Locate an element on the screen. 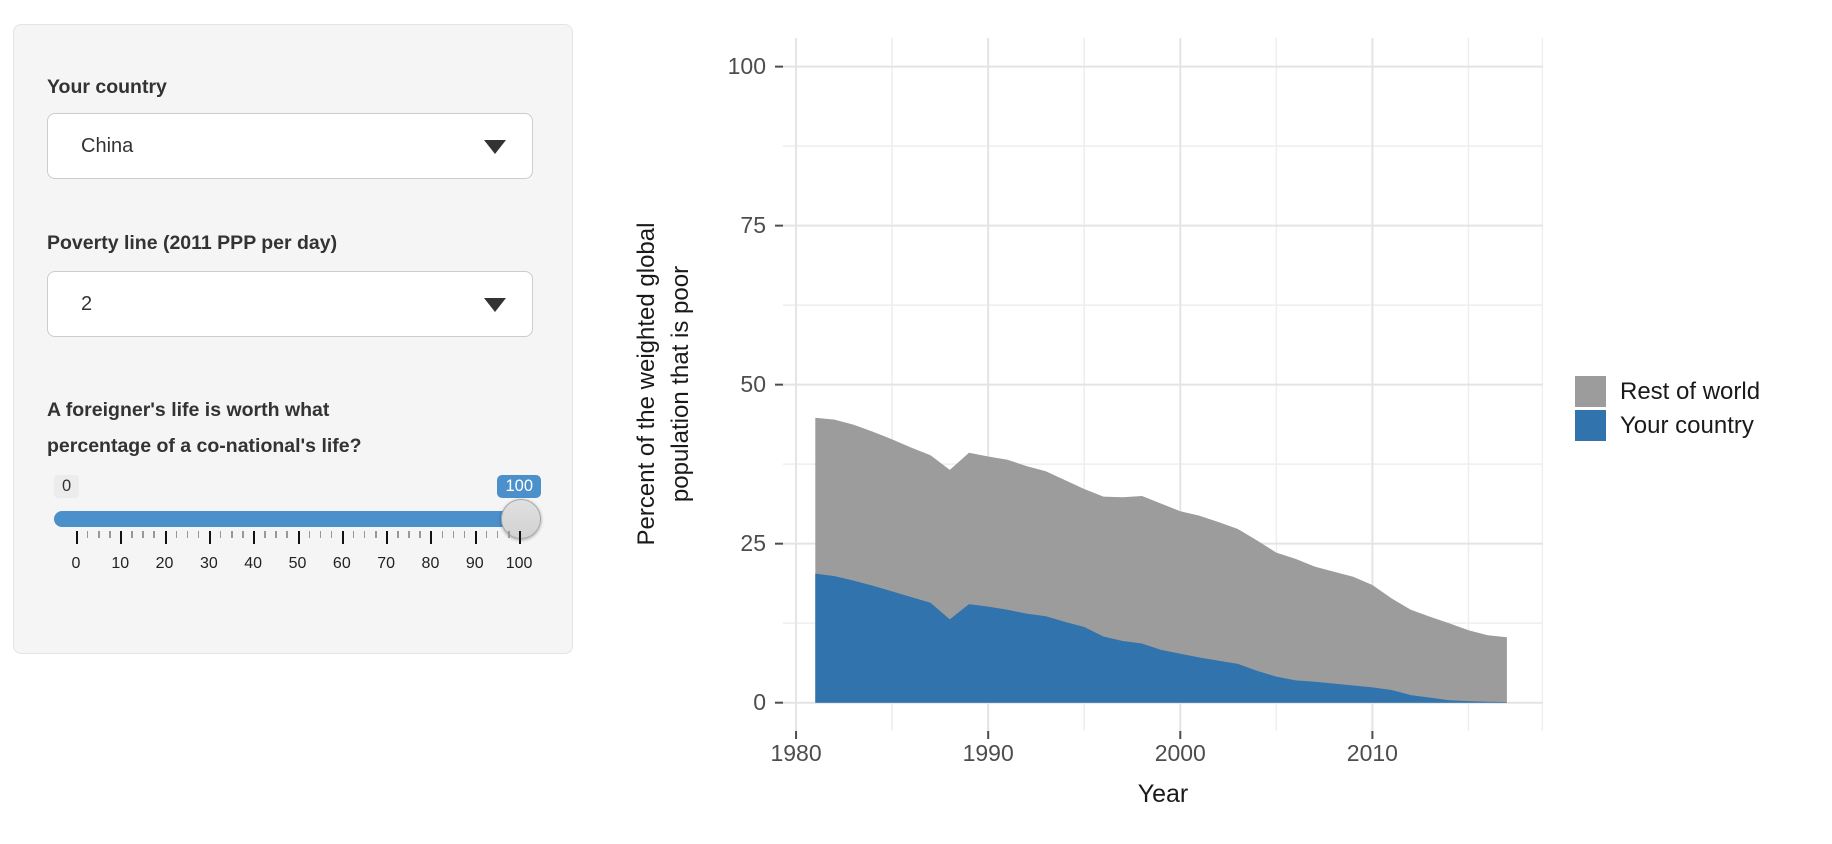 The image size is (1832, 844). x-tick-label: 1980 is located at coordinates (796, 753).